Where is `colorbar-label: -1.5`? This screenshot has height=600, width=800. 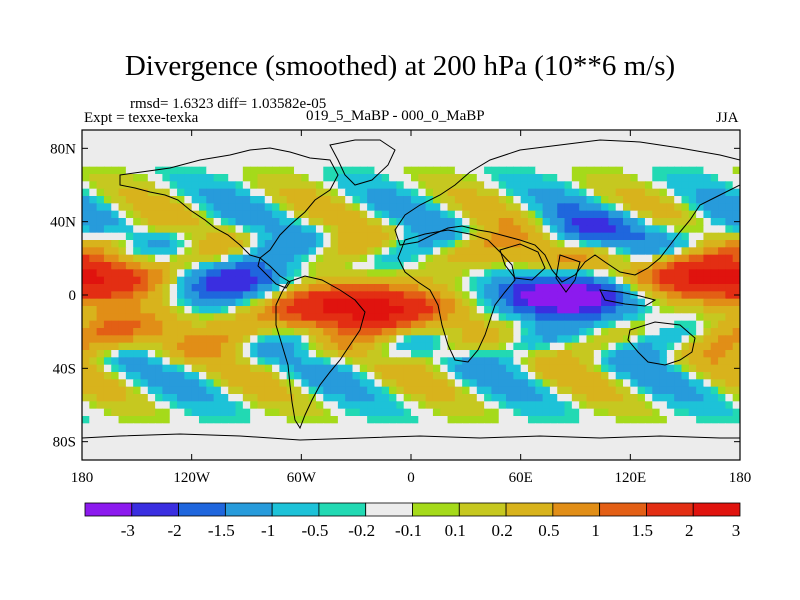 colorbar-label: -1.5 is located at coordinates (221, 530).